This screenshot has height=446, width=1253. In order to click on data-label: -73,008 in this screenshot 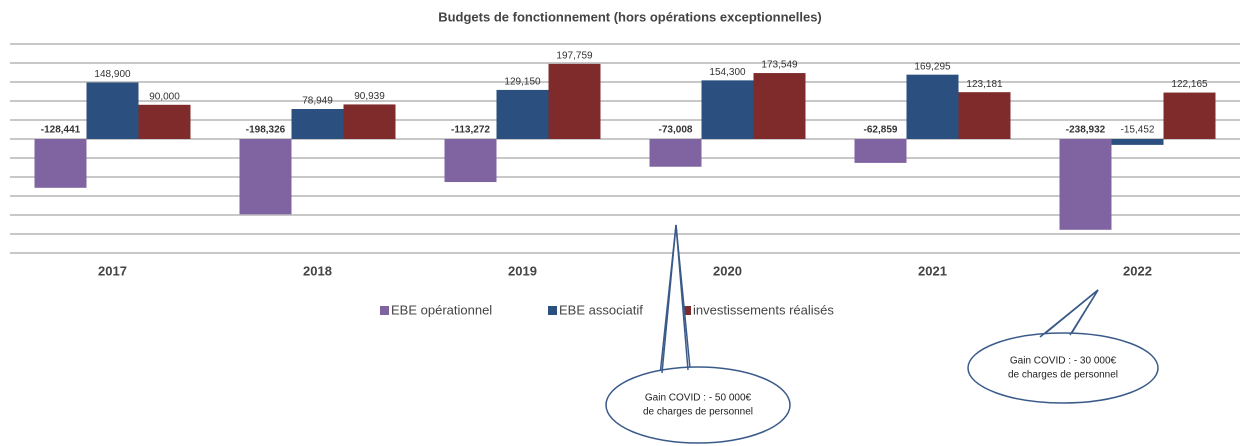, I will do `click(676, 130)`.